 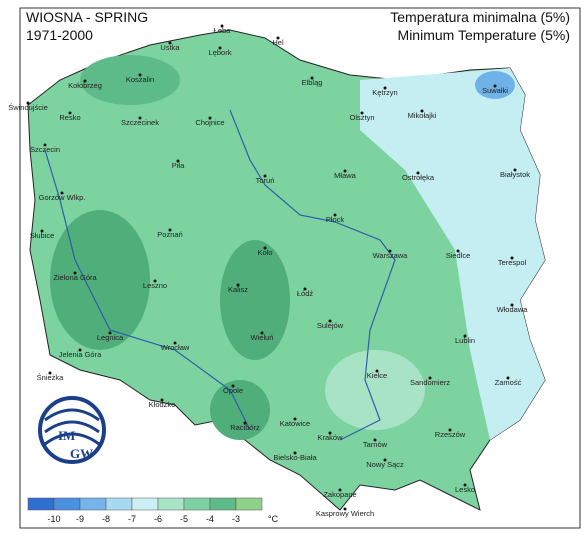 I want to click on city-label: Zielona Góra, so click(x=75, y=277).